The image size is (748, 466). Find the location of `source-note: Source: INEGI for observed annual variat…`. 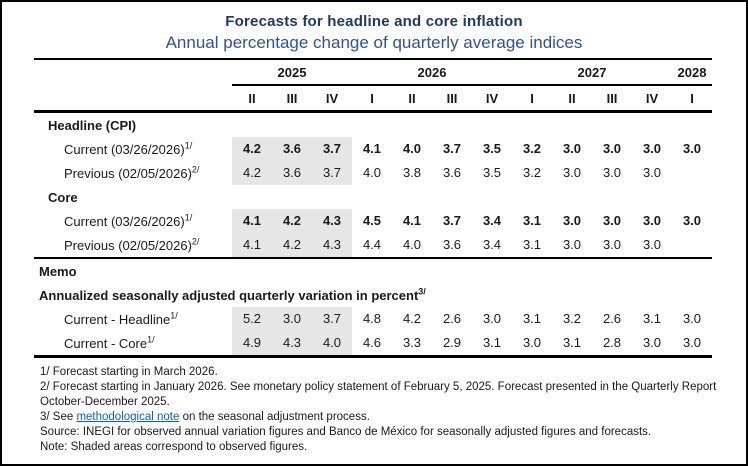

source-note: Source: INEGI for observed annual variat… is located at coordinates (346, 432).